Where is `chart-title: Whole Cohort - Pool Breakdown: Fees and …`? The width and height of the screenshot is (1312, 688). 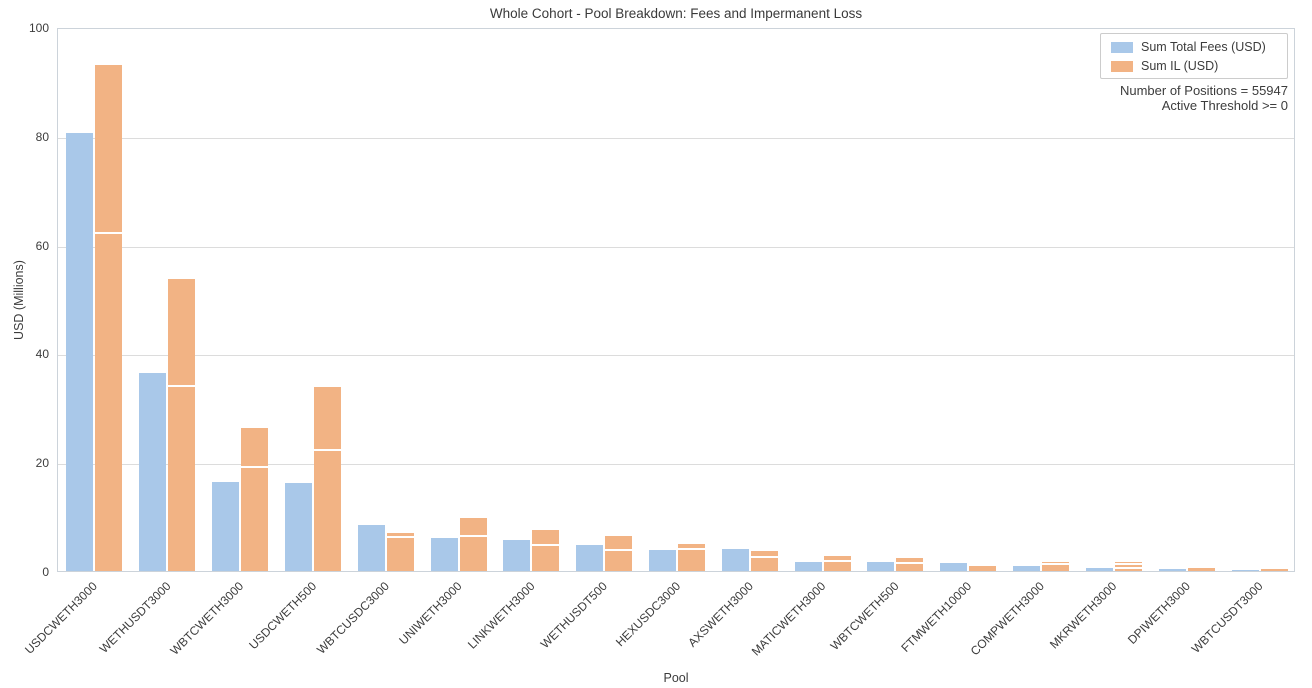
chart-title: Whole Cohort - Pool Breakdown: Fees and … is located at coordinates (676, 13).